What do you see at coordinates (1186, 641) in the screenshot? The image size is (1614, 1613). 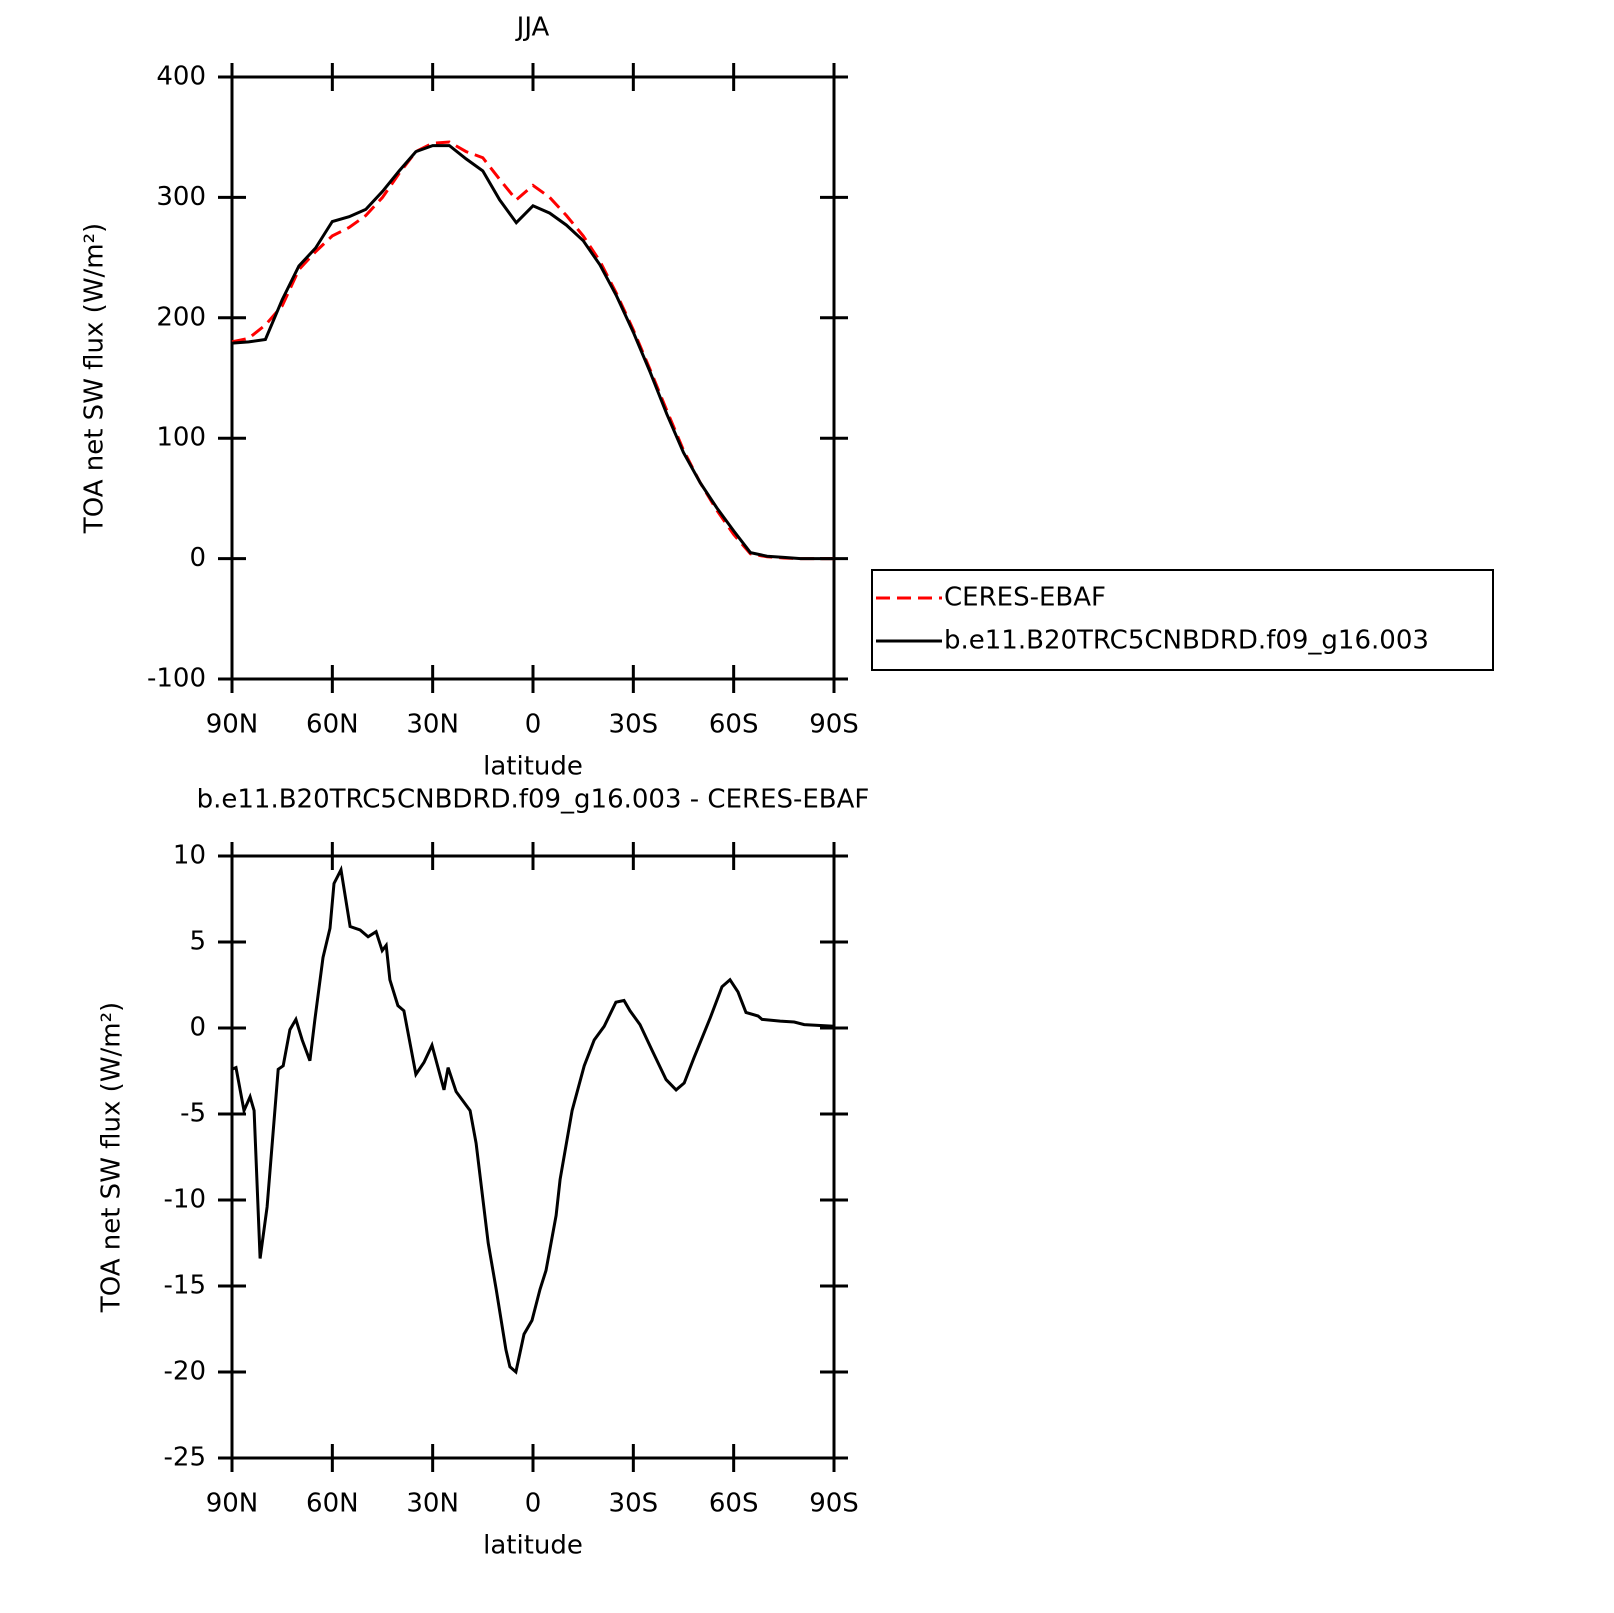 I see `legend-label: b.e11.B20TRC5CNBDRD.f09_g16.003` at bounding box center [1186, 641].